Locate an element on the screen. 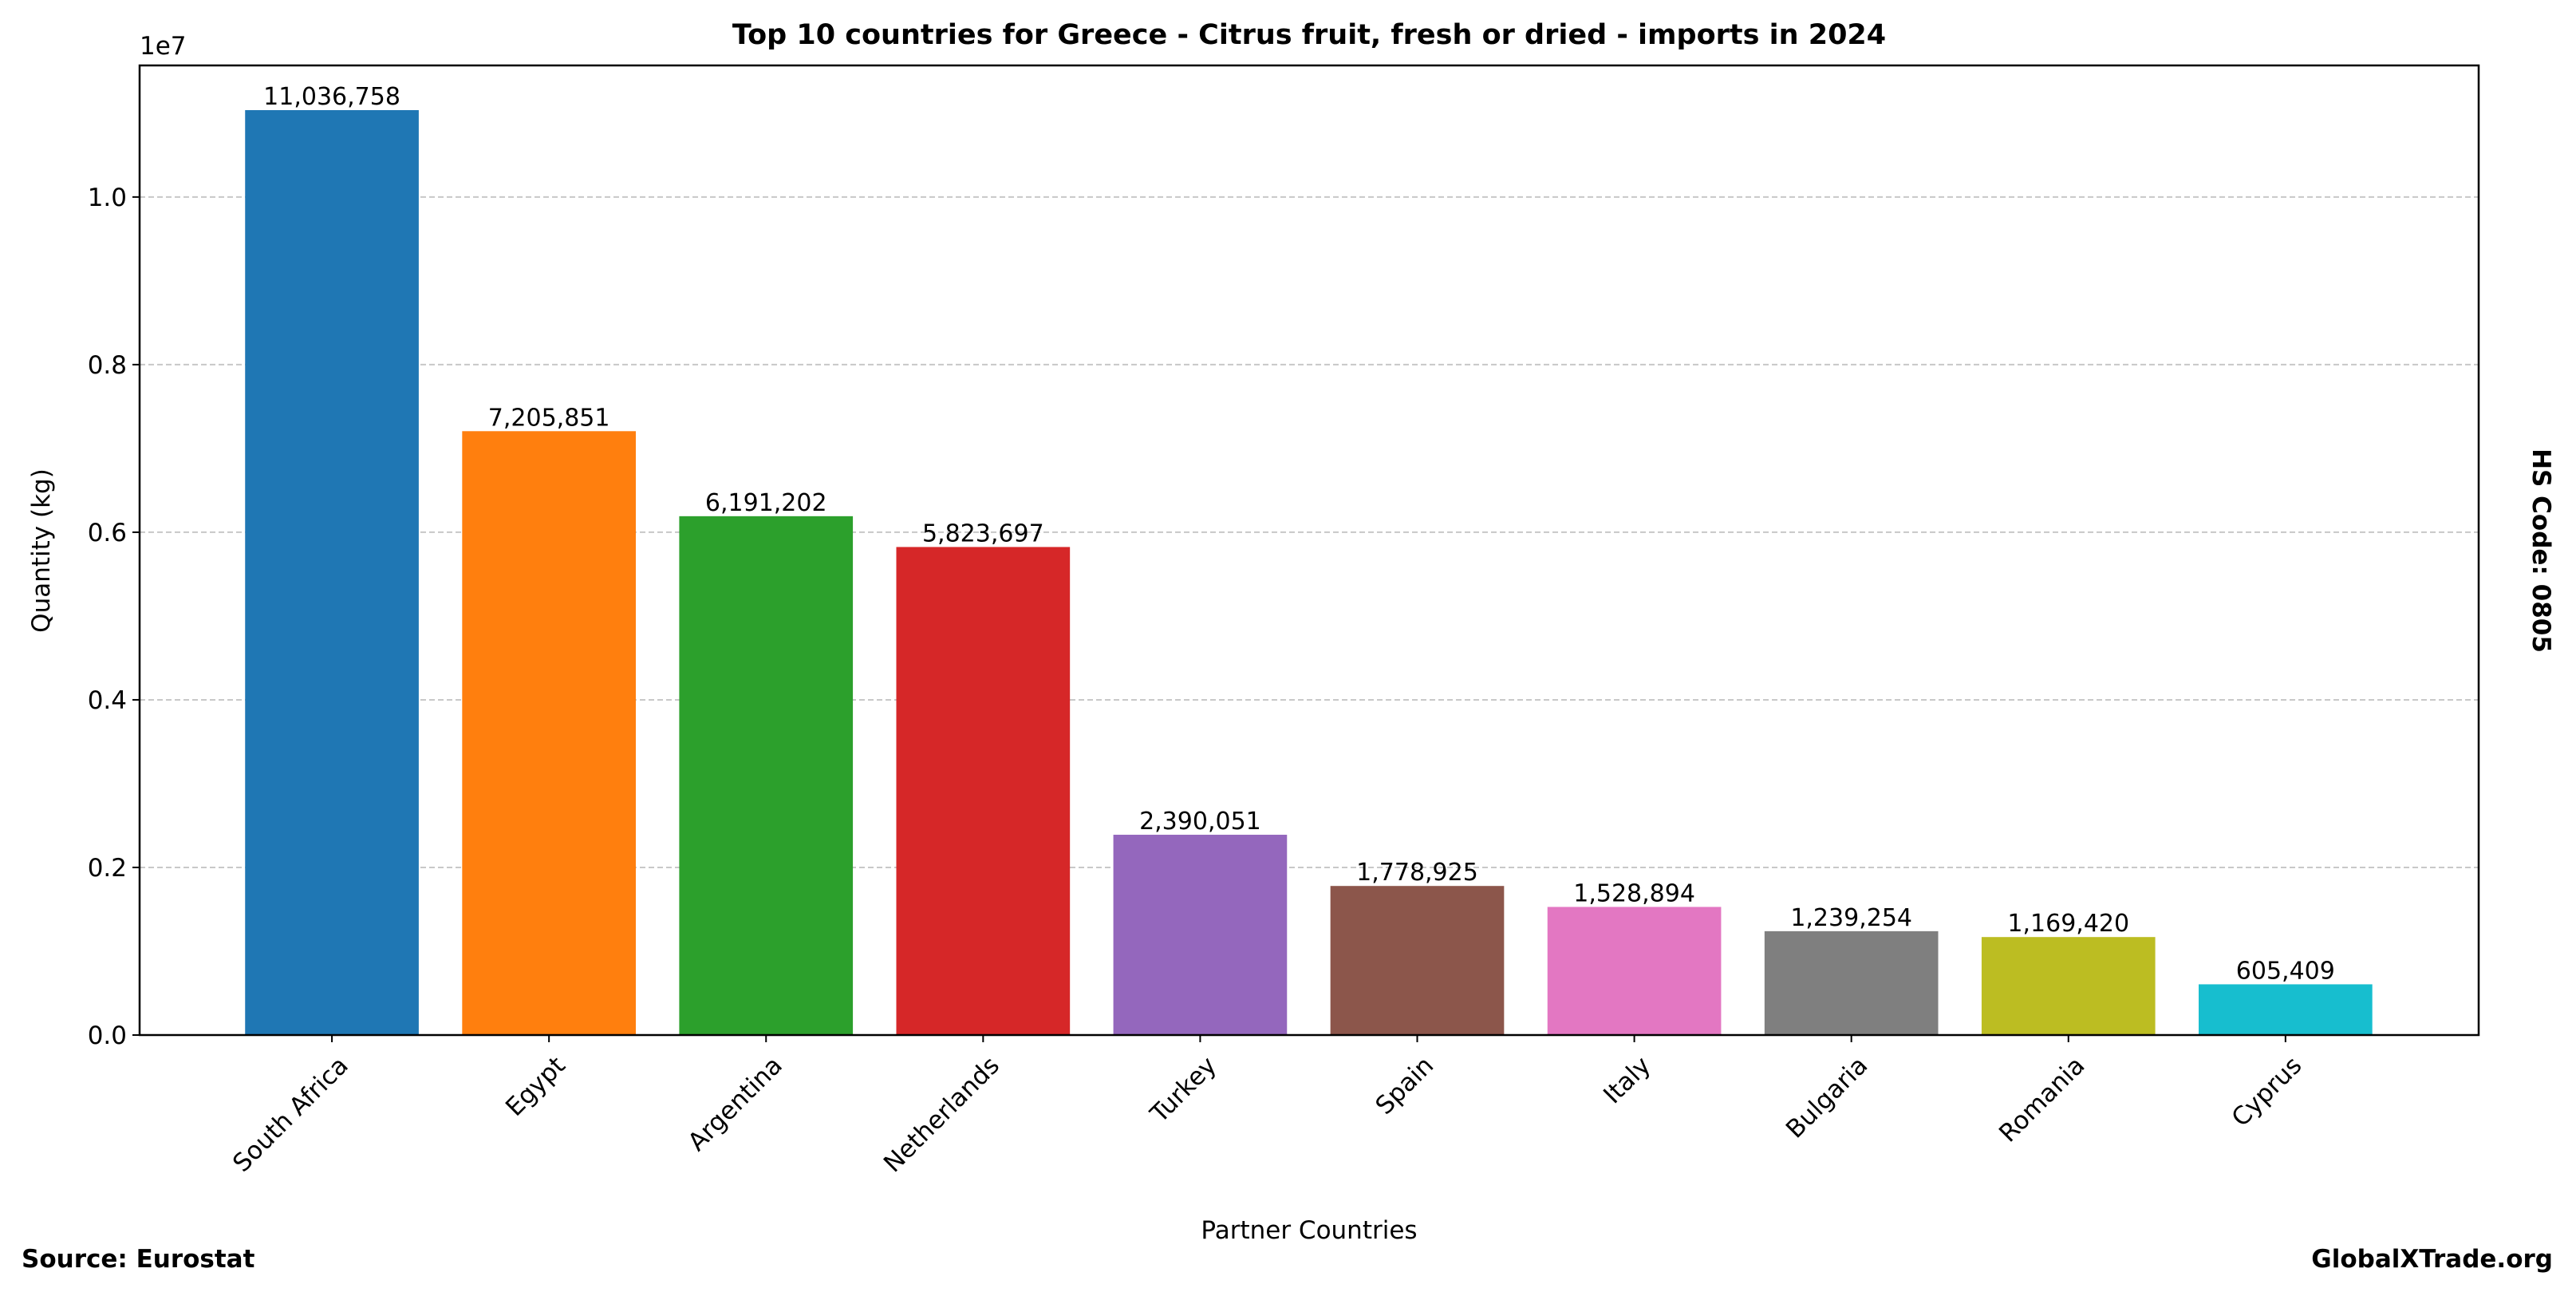 The image size is (2576, 1296). y-tick-label: 0.6 is located at coordinates (108, 533).